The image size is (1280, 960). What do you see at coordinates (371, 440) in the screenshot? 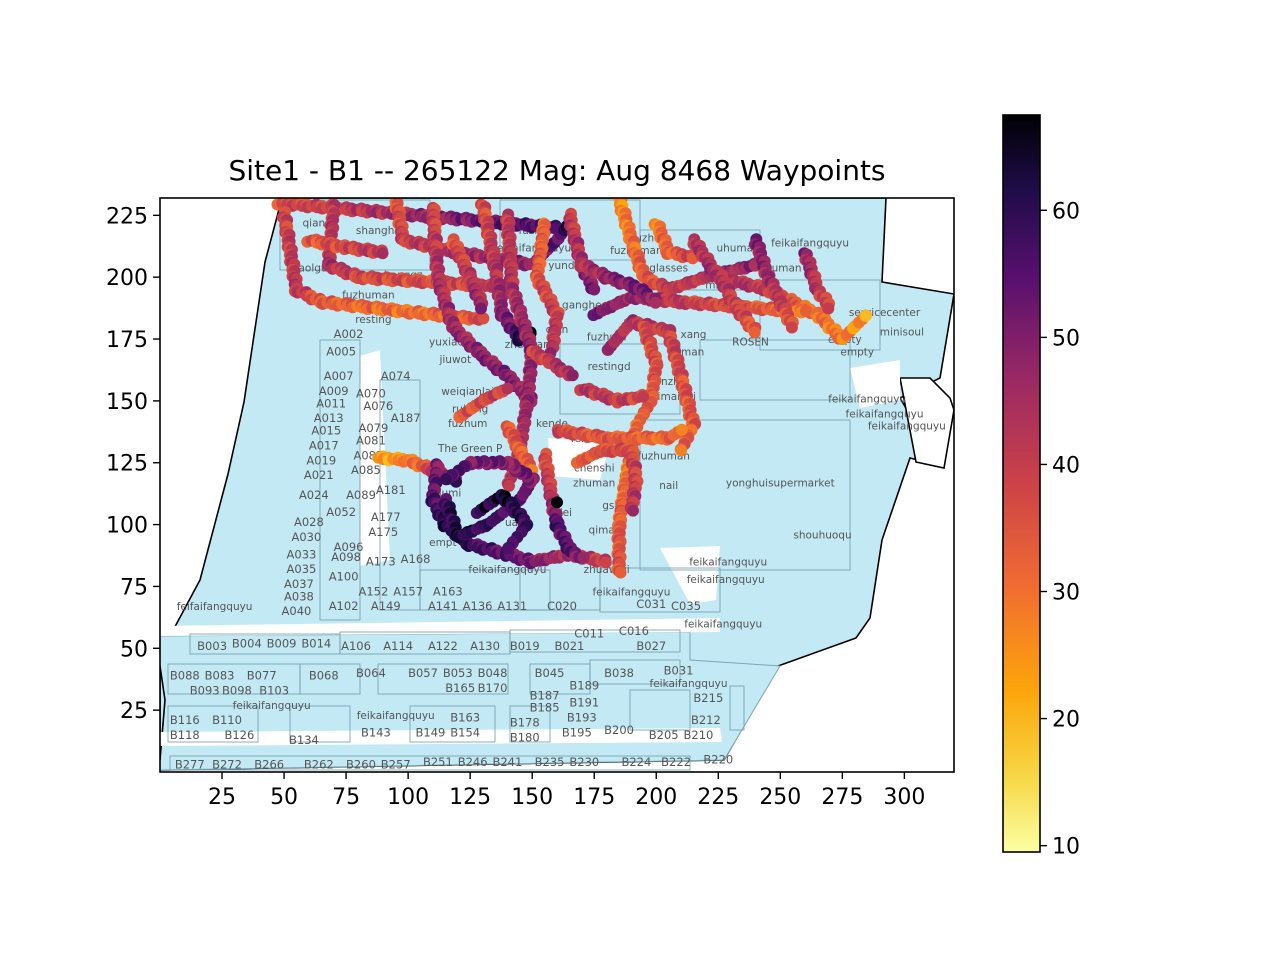
I see `unit-label: A081` at bounding box center [371, 440].